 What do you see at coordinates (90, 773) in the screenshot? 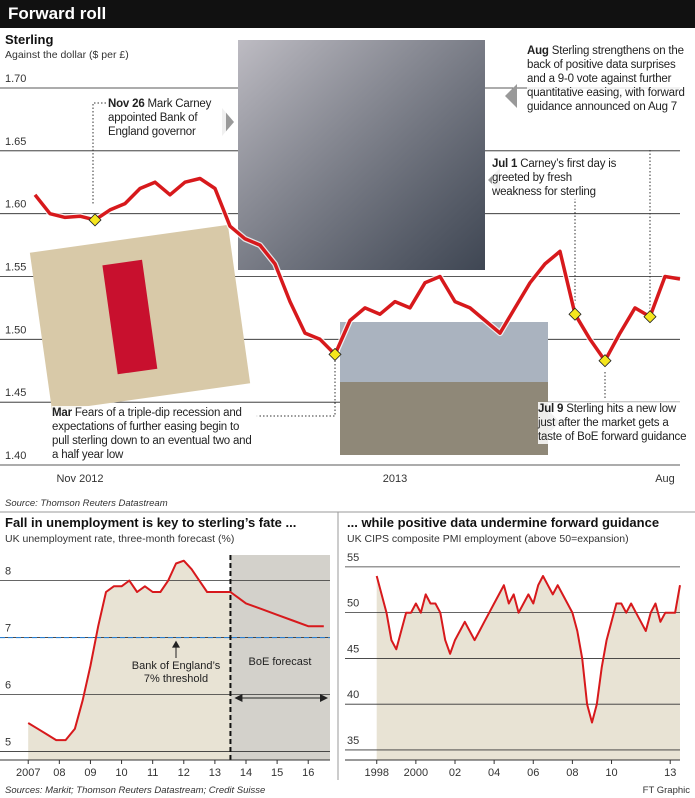
I see `x-tick-label: 09` at bounding box center [90, 773].